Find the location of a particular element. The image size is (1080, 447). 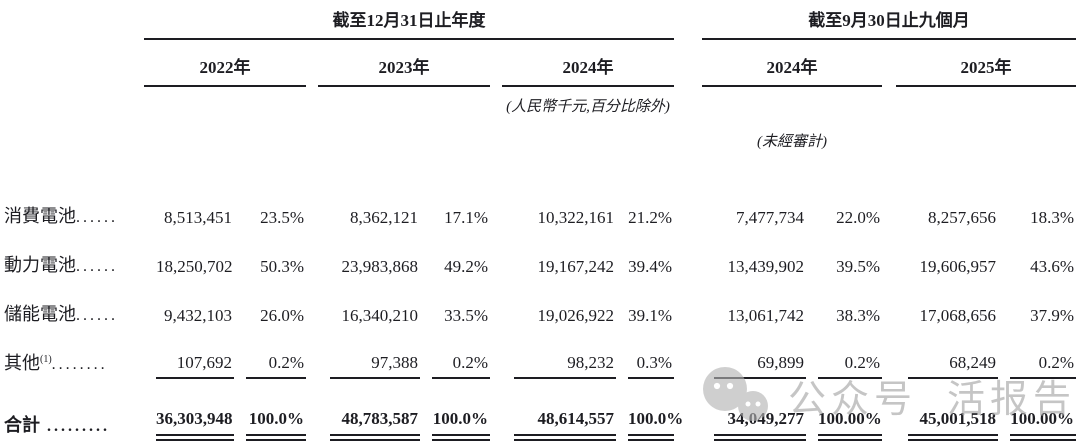

percent-cell: 39.4% is located at coordinates (650, 266).